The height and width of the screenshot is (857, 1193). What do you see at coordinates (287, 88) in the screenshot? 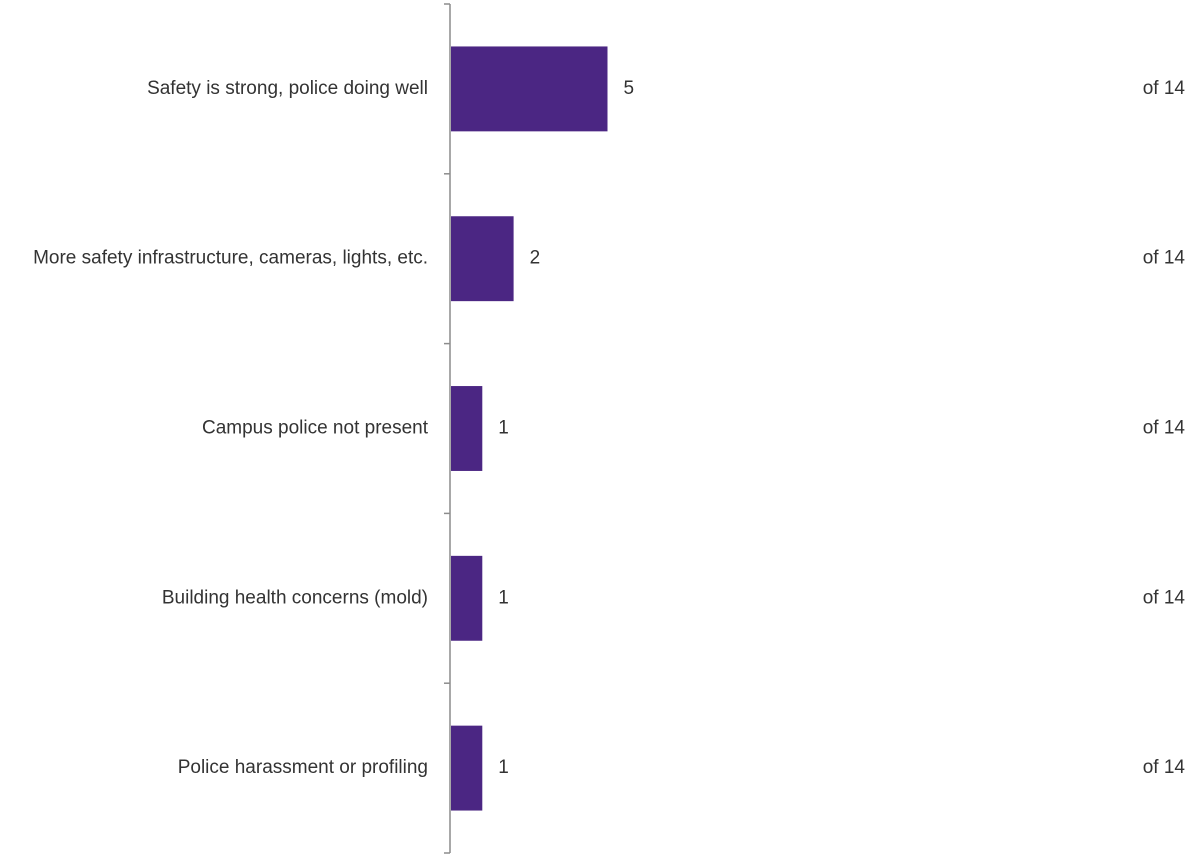
I see `category-label: Safety is strong, police doing well` at bounding box center [287, 88].